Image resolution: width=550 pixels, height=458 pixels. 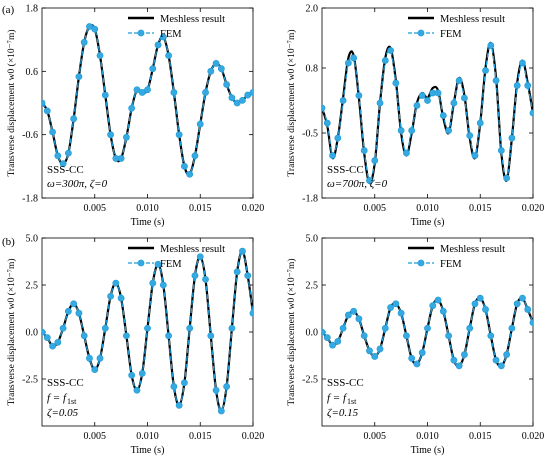 I want to click on plot-area, so click(x=427, y=332).